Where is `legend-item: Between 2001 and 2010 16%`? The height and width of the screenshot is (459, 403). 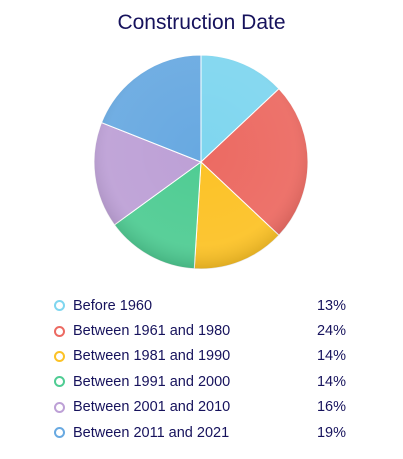 legend-item: Between 2001 and 2010 16% is located at coordinates (200, 407).